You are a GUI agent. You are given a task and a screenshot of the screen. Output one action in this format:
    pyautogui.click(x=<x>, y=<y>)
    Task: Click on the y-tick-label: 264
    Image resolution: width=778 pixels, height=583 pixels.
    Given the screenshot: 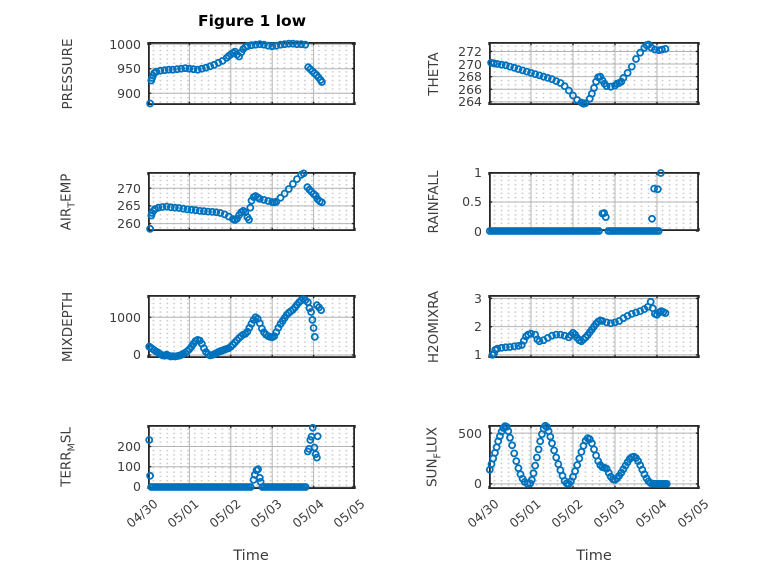 What is the action you would take?
    pyautogui.click(x=470, y=102)
    